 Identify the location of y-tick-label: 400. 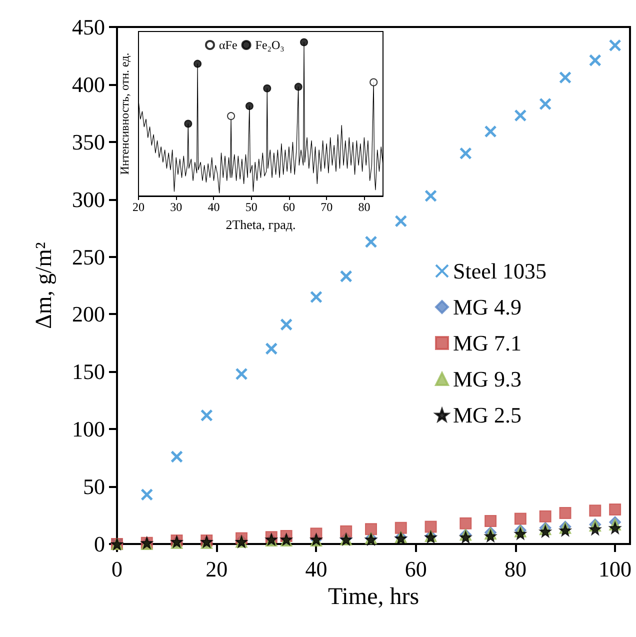
(88, 84).